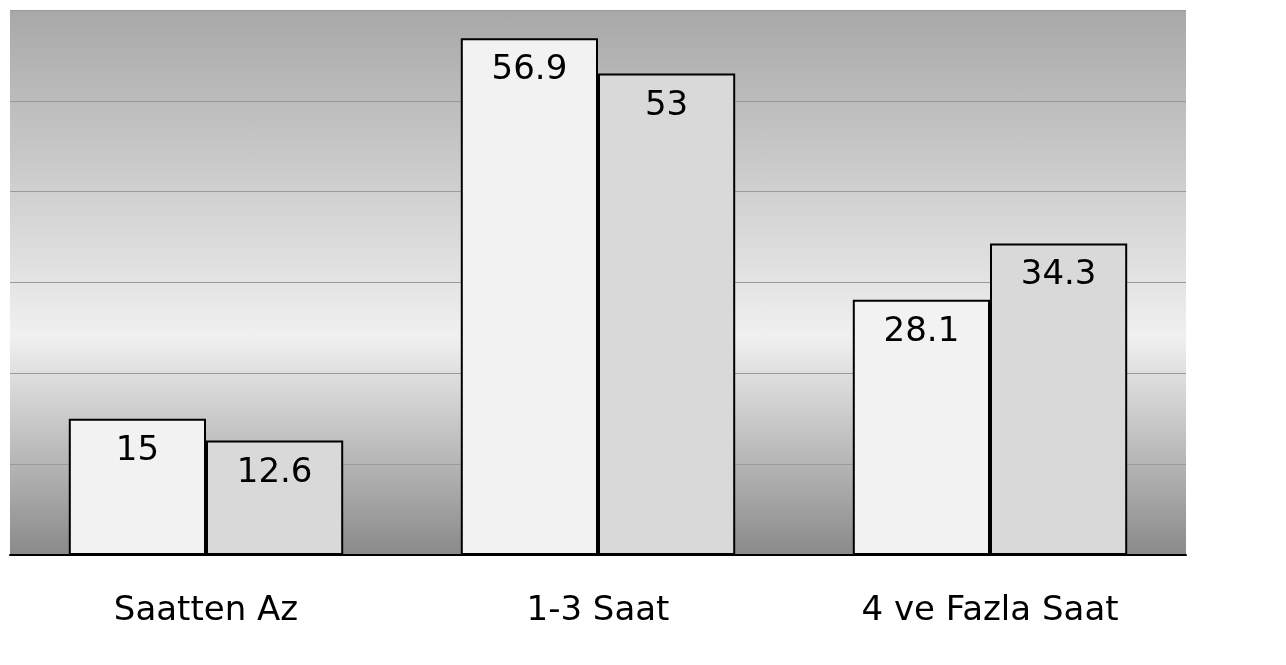 The image size is (1286, 665). Describe the element at coordinates (921, 328) in the screenshot. I see `data-label: 28.1` at that location.